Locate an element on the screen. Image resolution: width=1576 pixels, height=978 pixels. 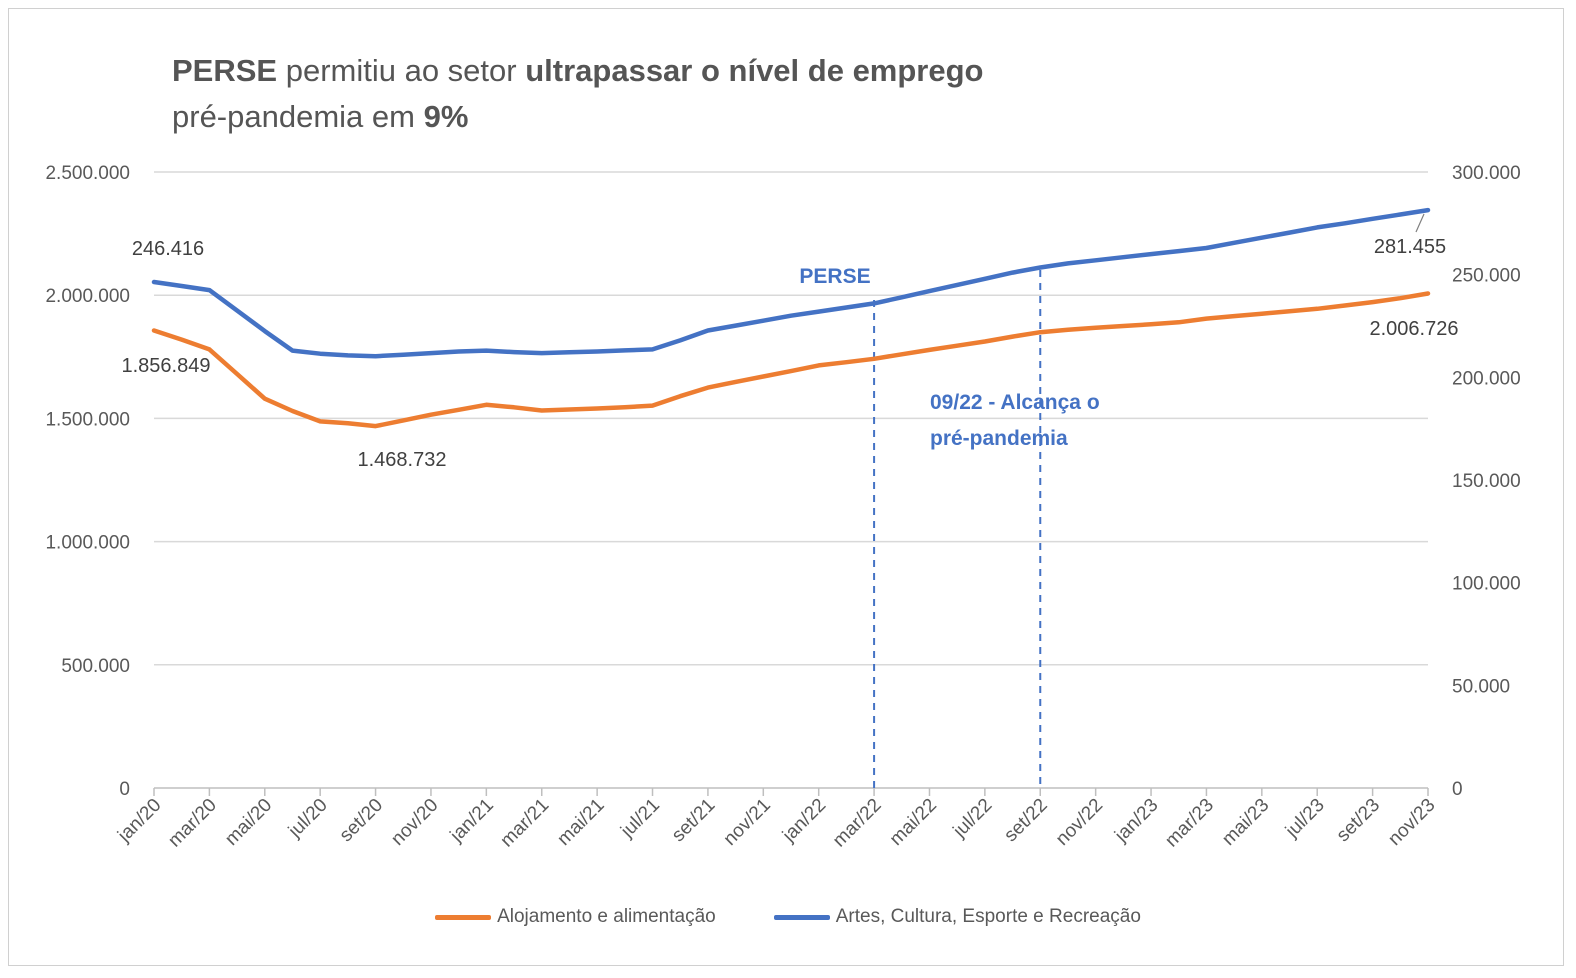
legend-swatch-orange is located at coordinates (463, 917).